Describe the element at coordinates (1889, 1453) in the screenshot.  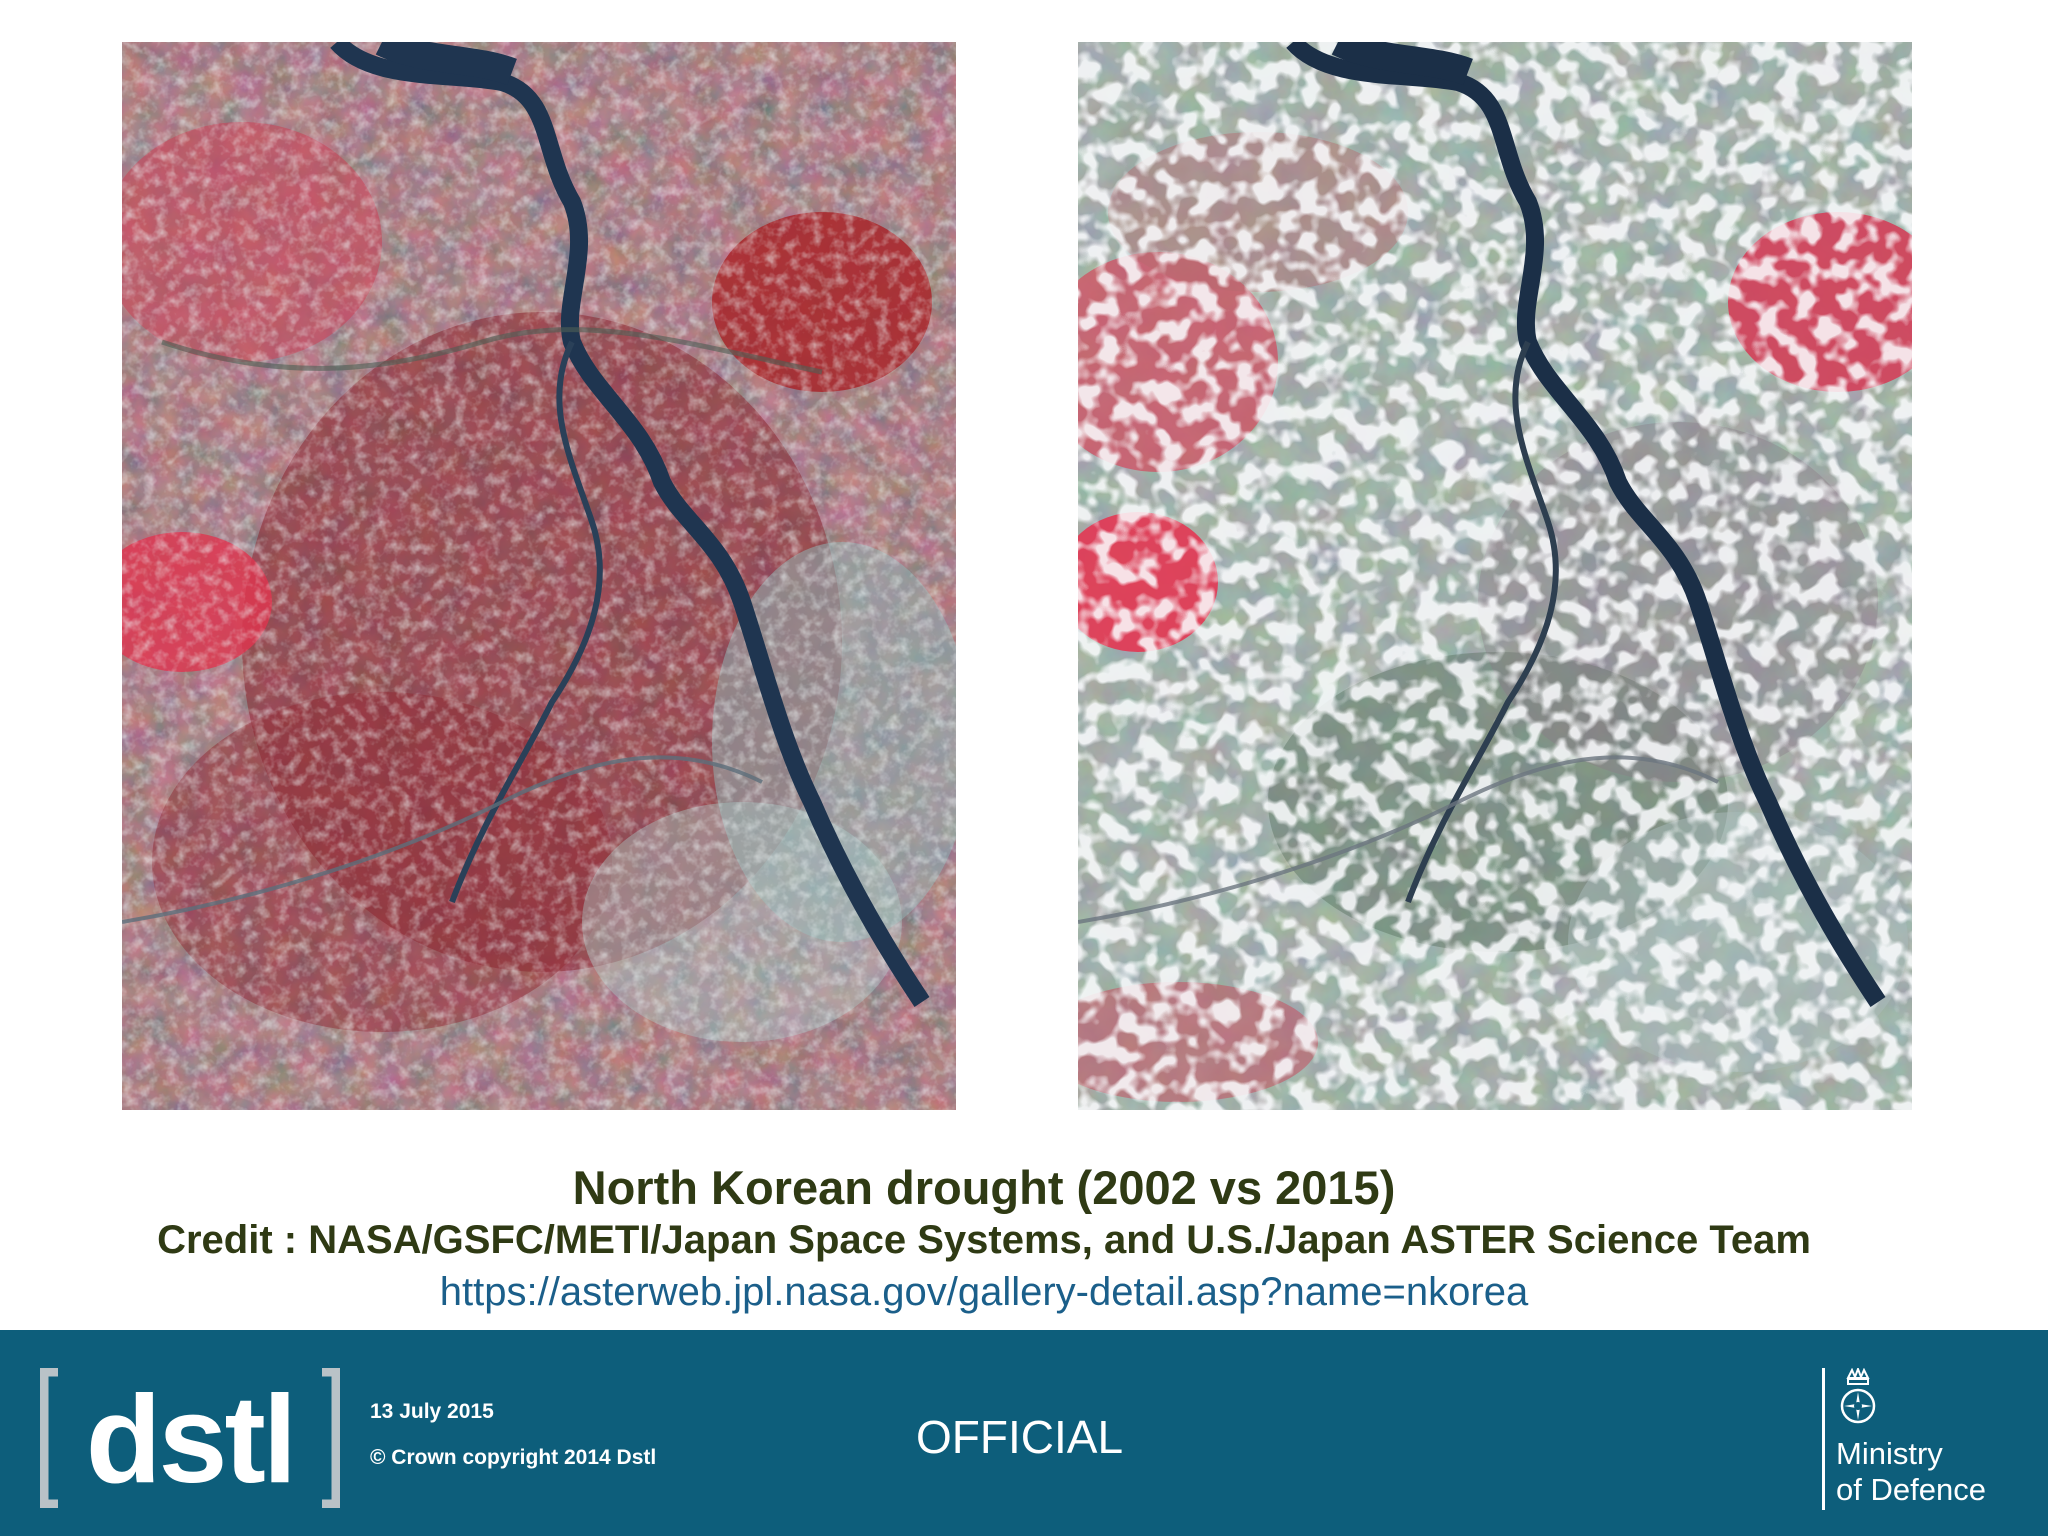
I see `department-line-1: Ministry` at that location.